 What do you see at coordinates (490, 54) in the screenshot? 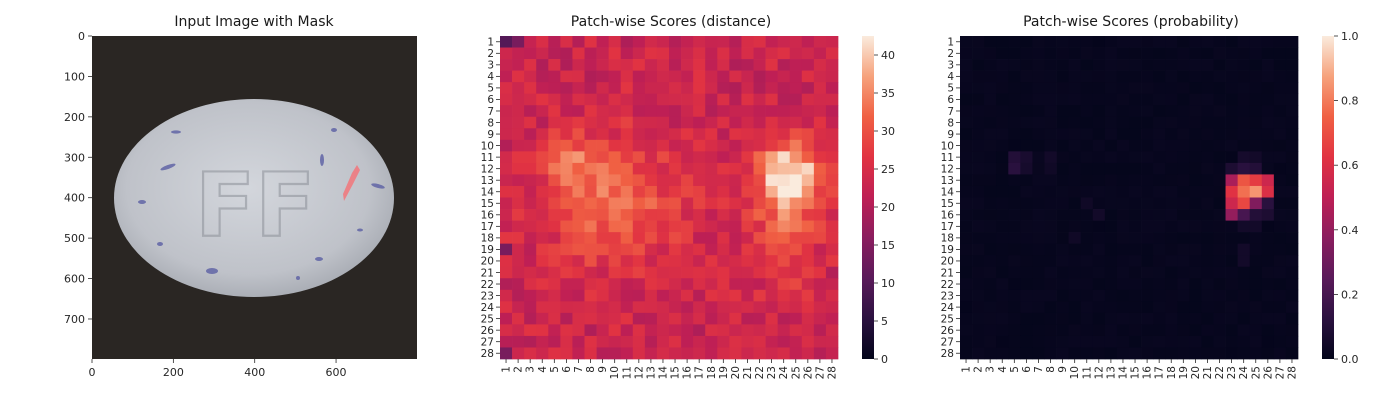
I see `row-label: 2` at bounding box center [490, 54].